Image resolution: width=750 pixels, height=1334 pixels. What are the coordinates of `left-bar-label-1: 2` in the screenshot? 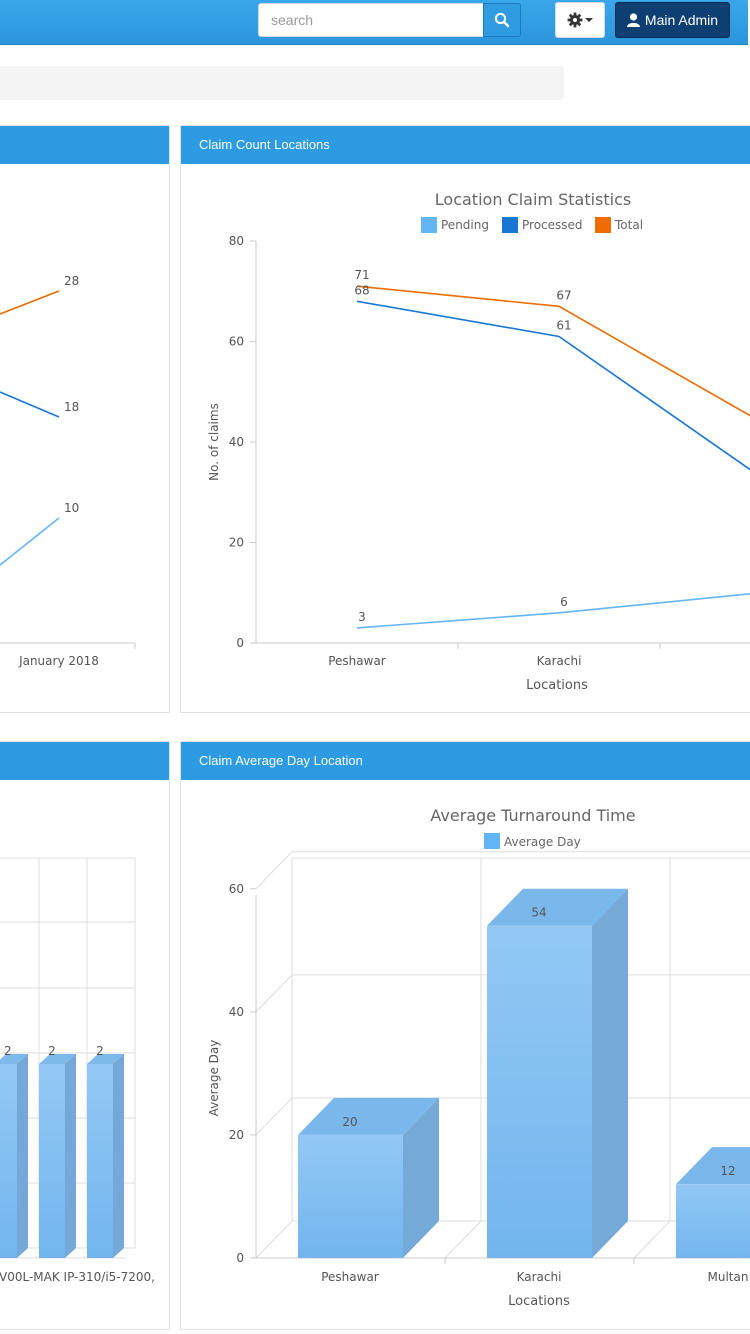 It's located at (8, 1051).